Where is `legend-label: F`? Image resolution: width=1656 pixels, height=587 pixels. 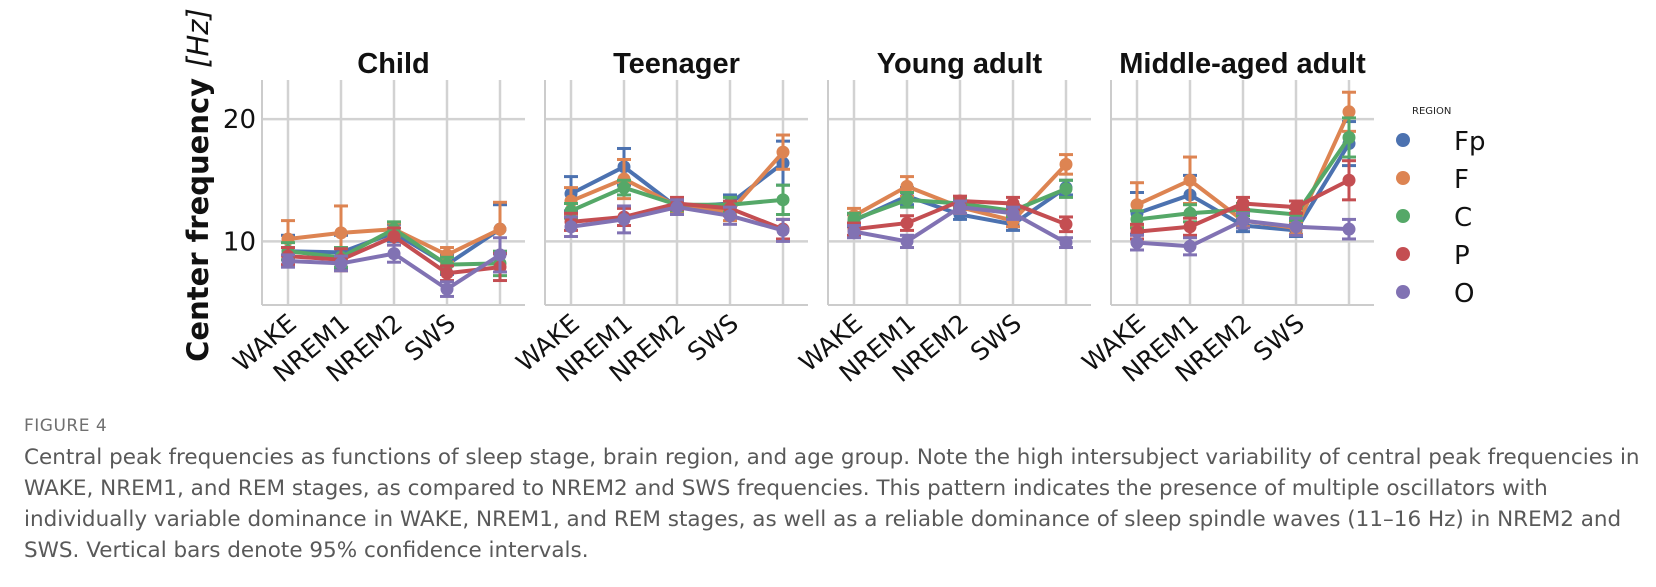
legend-label: F is located at coordinates (1461, 180).